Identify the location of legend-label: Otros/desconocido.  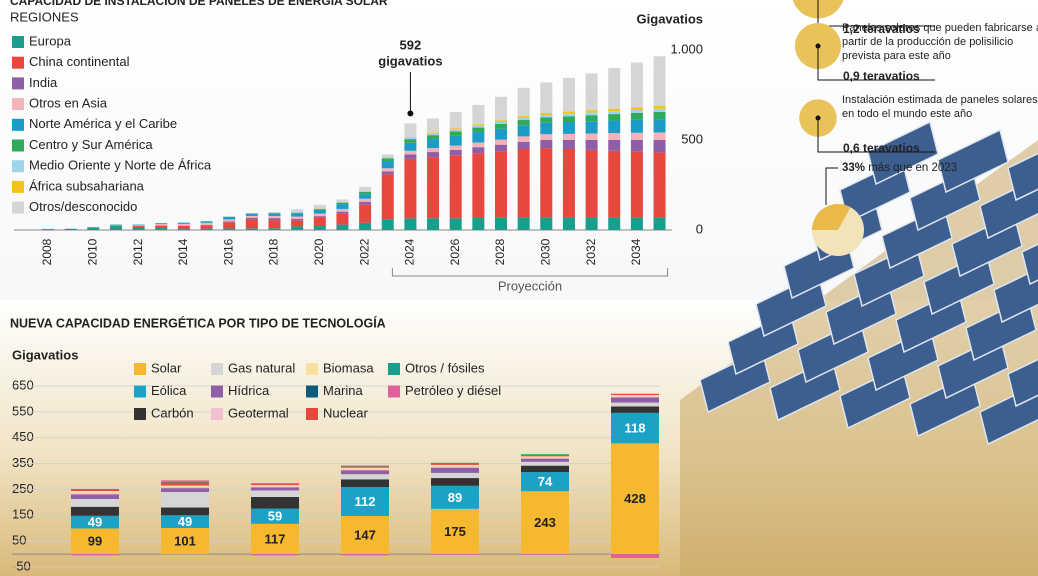
(83, 206).